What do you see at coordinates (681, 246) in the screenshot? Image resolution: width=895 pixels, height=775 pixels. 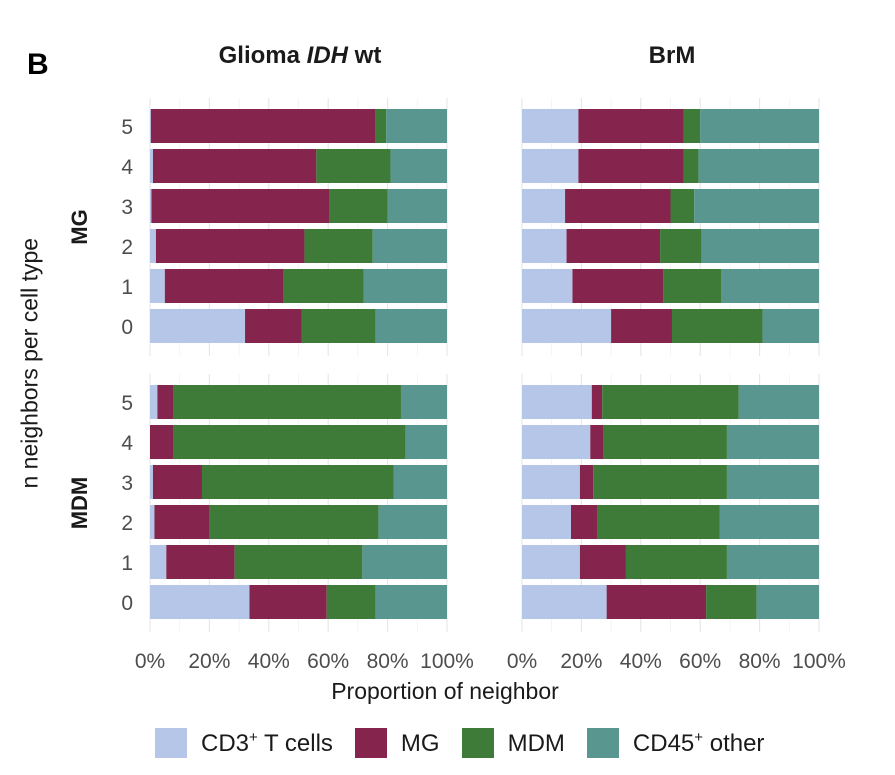 I see `bar-segment-brm-mg-n2-mdm` at bounding box center [681, 246].